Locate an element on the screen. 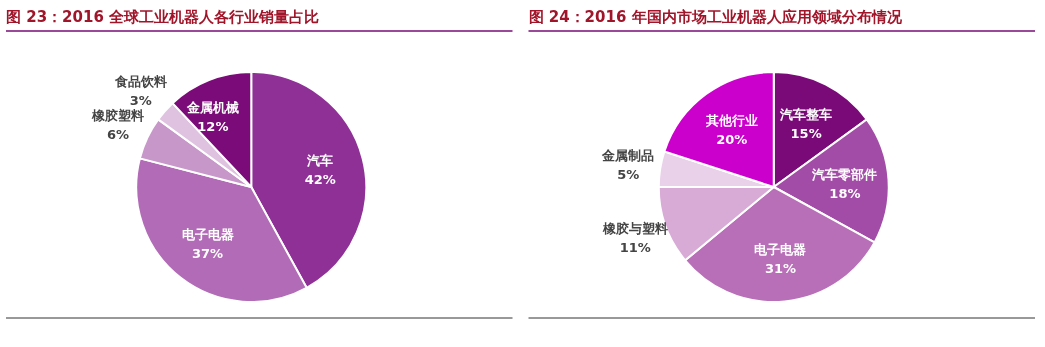 The width and height of the screenshot is (1045, 347). chart-title: 图 23：2016 全球工业机器人各行业销量占比 is located at coordinates (163, 17).